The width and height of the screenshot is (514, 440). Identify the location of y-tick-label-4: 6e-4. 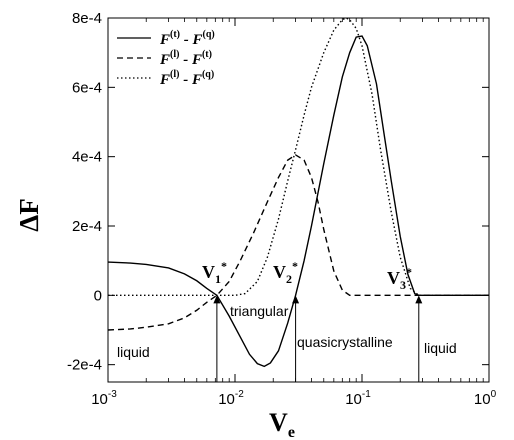
(87, 87).